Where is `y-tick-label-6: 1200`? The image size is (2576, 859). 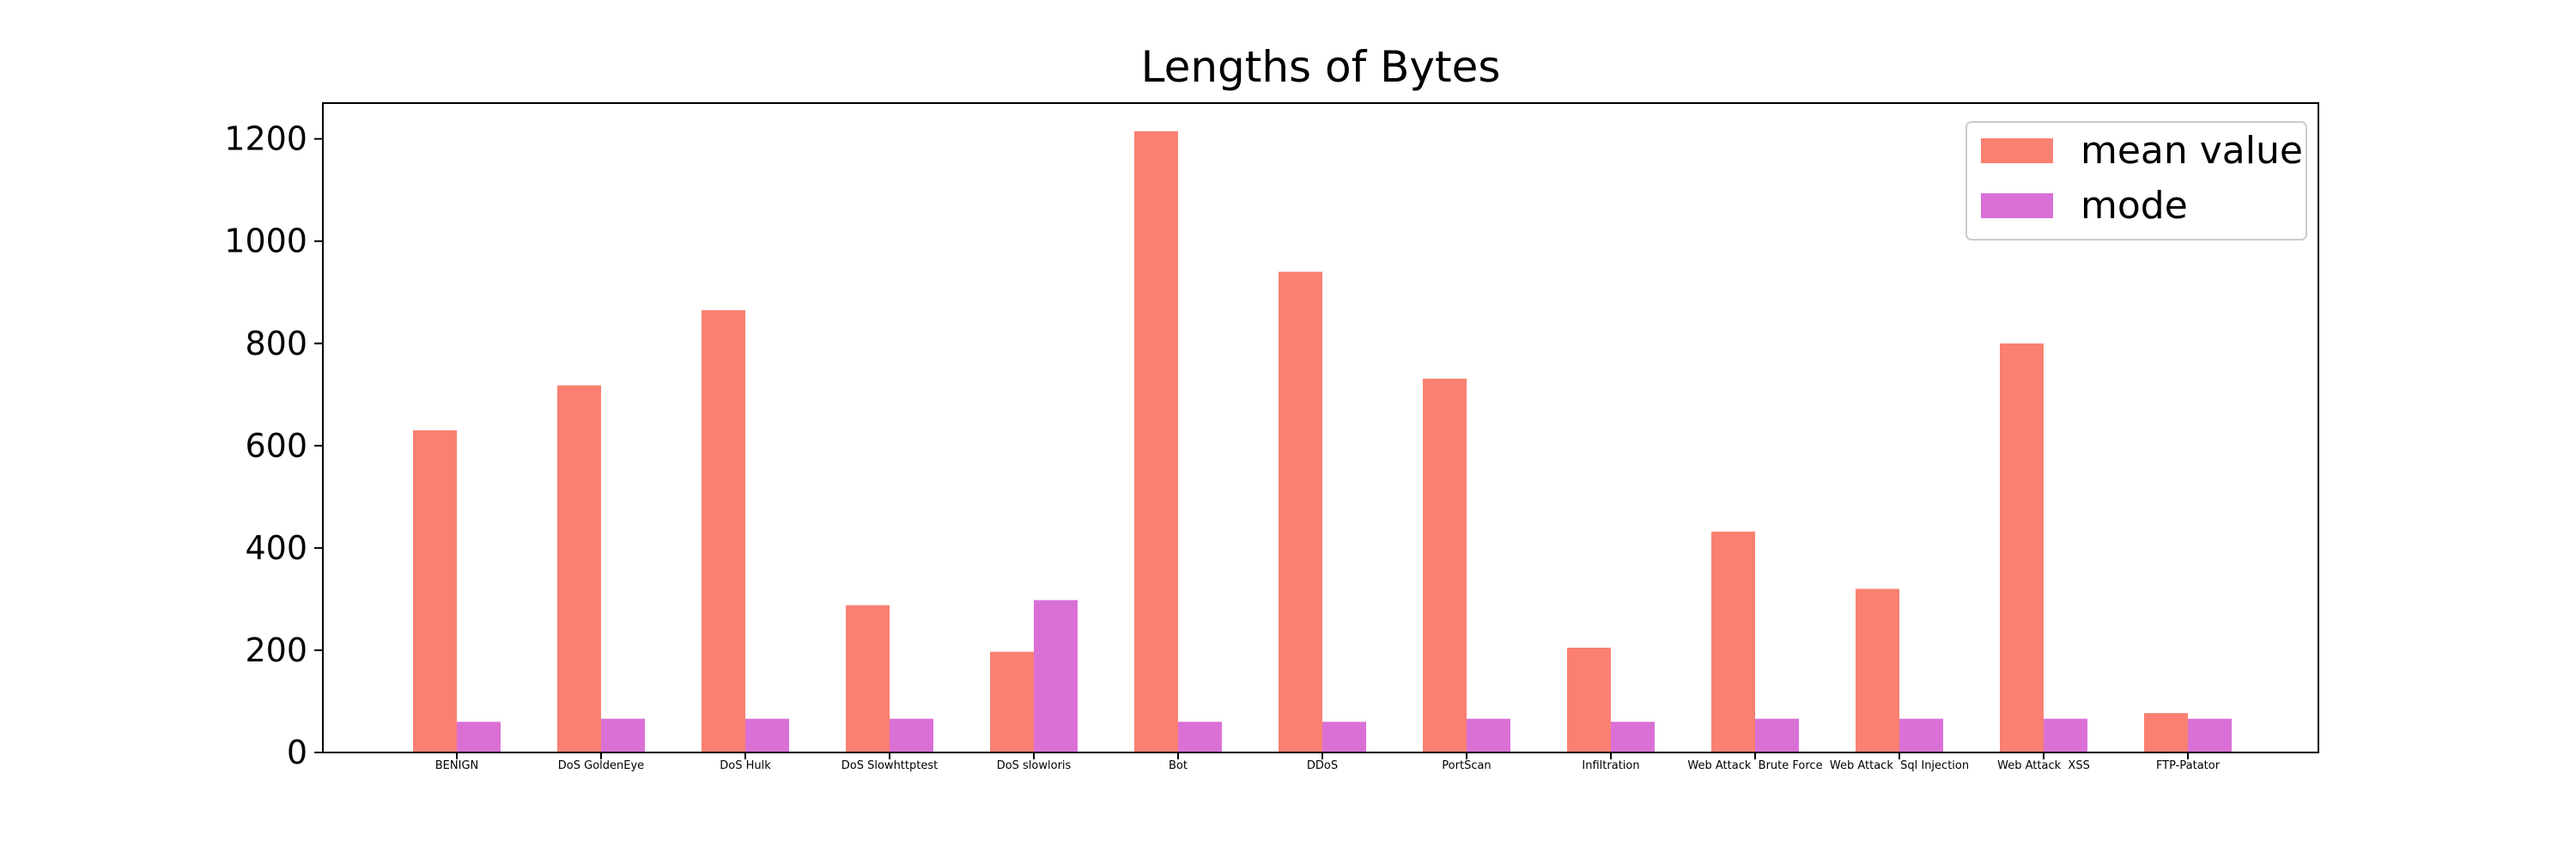
y-tick-label-6: 1200 is located at coordinates (265, 139).